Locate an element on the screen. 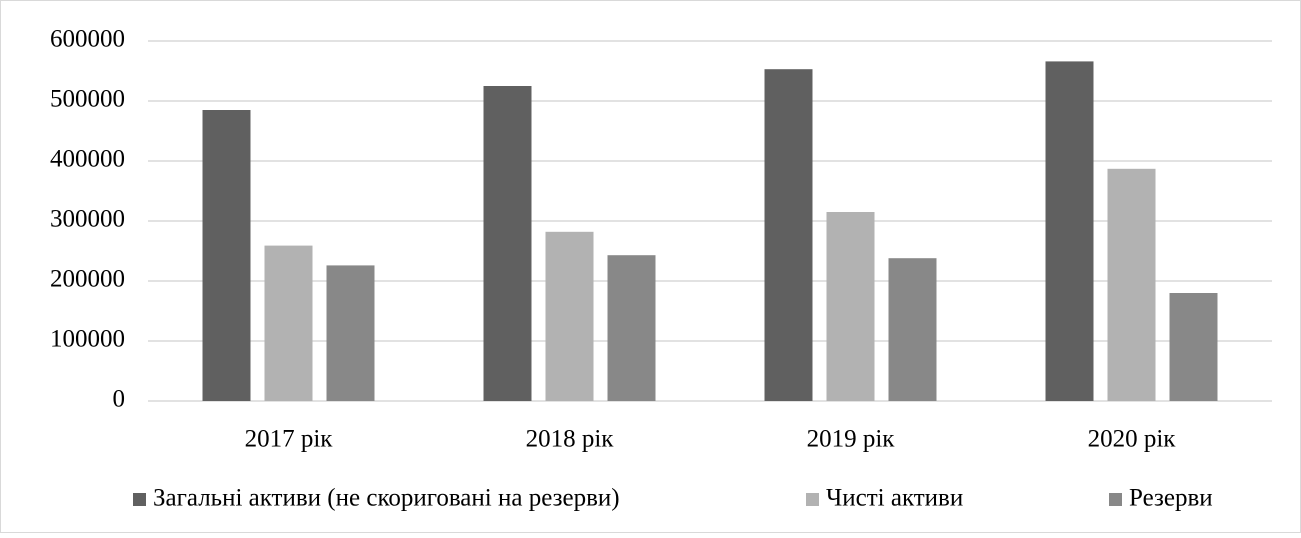 The height and width of the screenshot is (538, 1301). y-tick-label: 600000 is located at coordinates (87, 39).